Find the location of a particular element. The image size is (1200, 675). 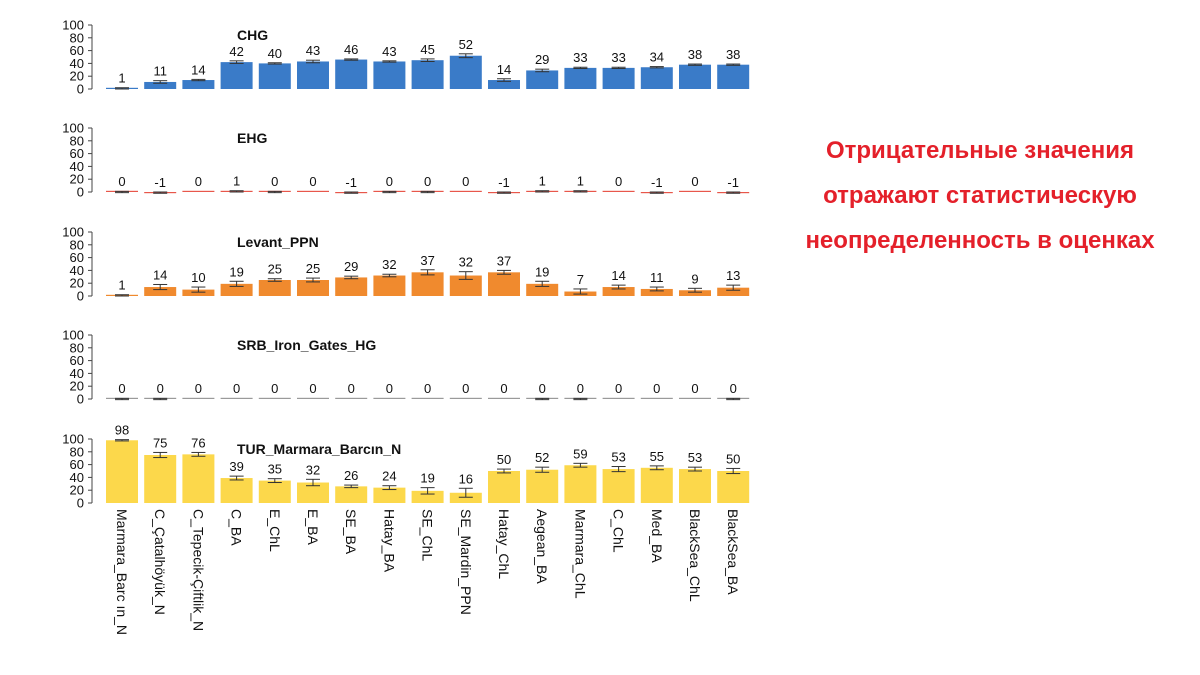

panel-title: Levant_PPN is located at coordinates (278, 242).